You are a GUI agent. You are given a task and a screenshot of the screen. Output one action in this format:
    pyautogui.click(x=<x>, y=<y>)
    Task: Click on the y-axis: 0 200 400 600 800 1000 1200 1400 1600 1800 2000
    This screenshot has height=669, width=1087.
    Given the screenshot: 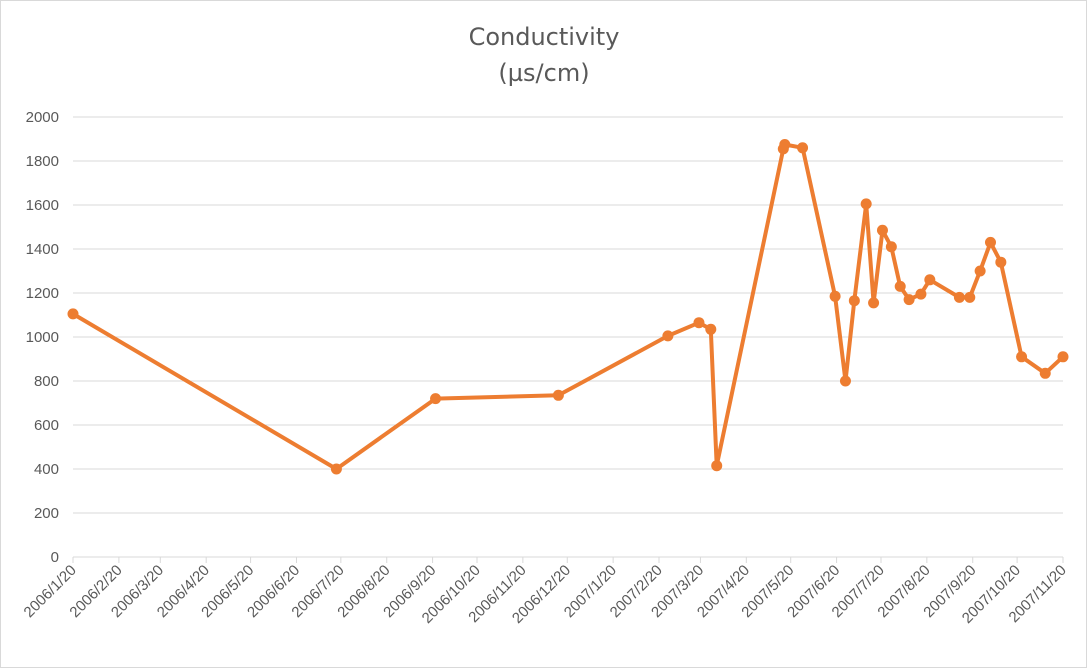 What is the action you would take?
    pyautogui.click(x=42, y=337)
    